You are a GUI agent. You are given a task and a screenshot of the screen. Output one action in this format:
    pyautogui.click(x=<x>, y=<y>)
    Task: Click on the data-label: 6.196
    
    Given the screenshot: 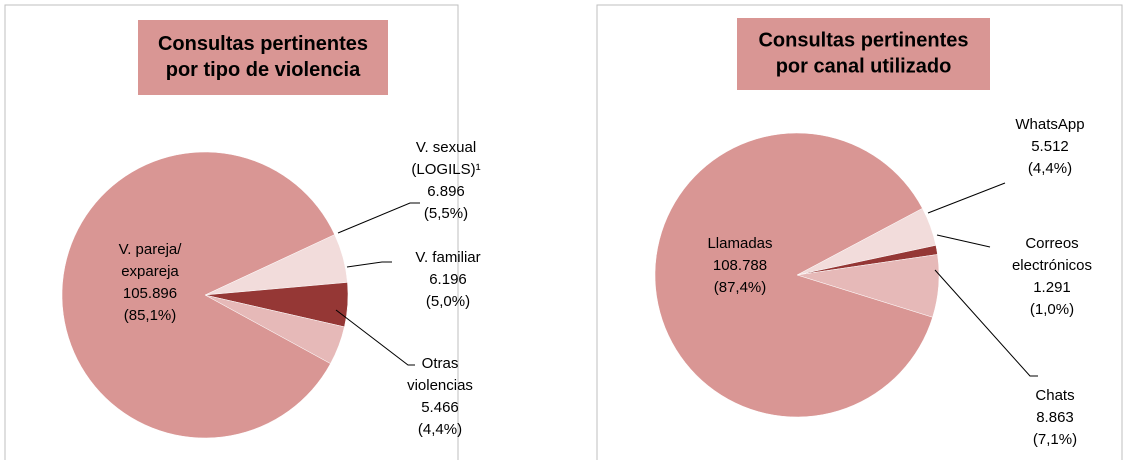 What is the action you would take?
    pyautogui.click(x=448, y=279)
    